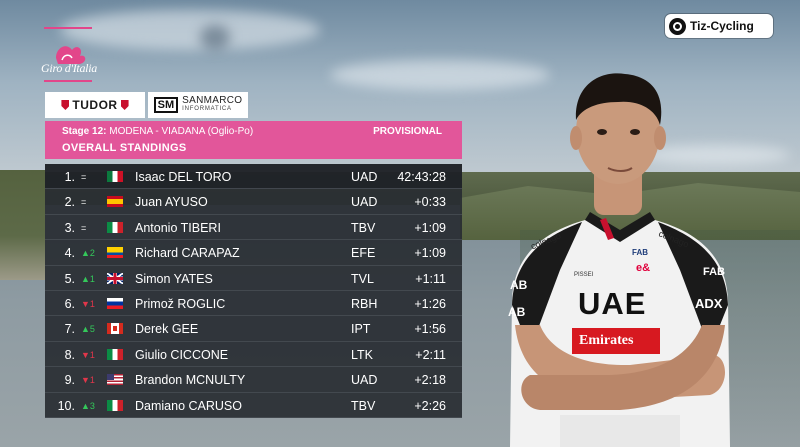 The height and width of the screenshot is (447, 800). I want to click on rider-name: Derek GEE, so click(167, 329).